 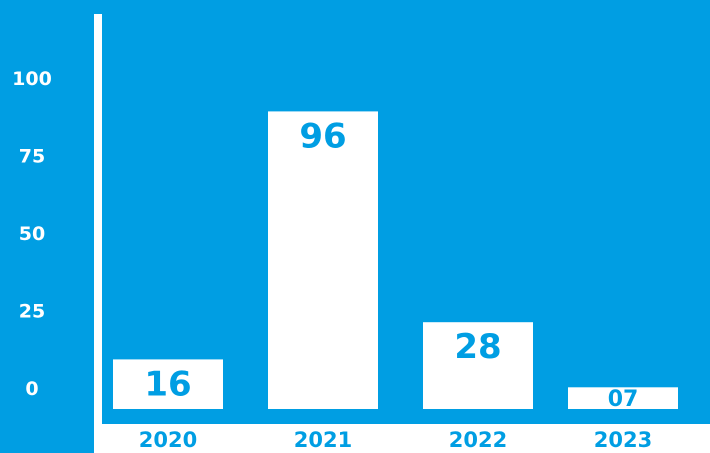 I want to click on y-tick-label: 0, so click(x=31, y=389).